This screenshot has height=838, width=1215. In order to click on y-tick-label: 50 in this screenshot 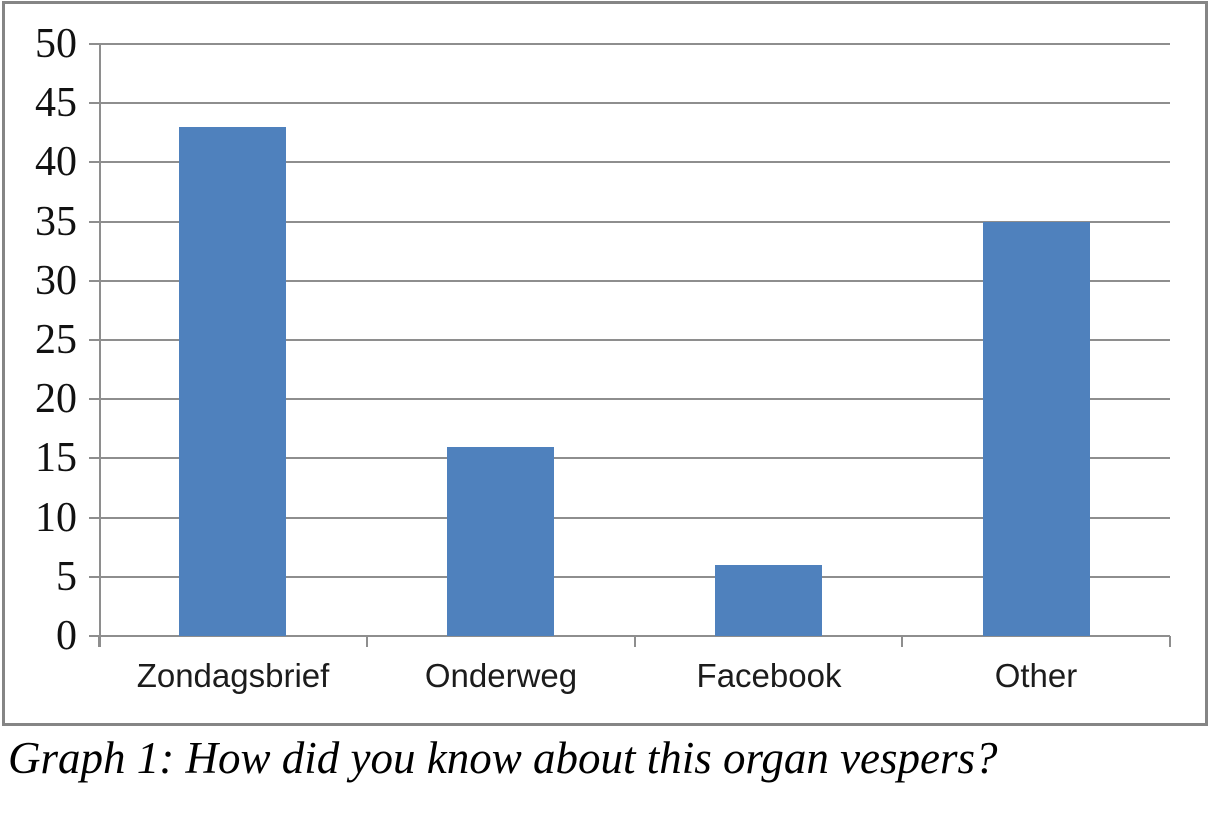, I will do `click(56, 44)`.